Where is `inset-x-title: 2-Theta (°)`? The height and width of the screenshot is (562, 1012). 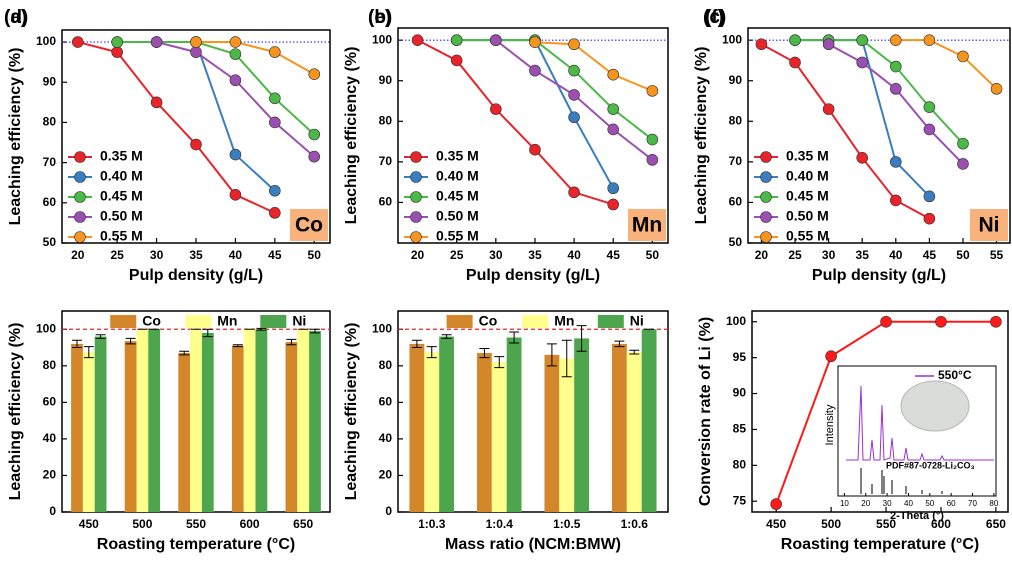
inset-x-title: 2-Theta (°) is located at coordinates (917, 516).